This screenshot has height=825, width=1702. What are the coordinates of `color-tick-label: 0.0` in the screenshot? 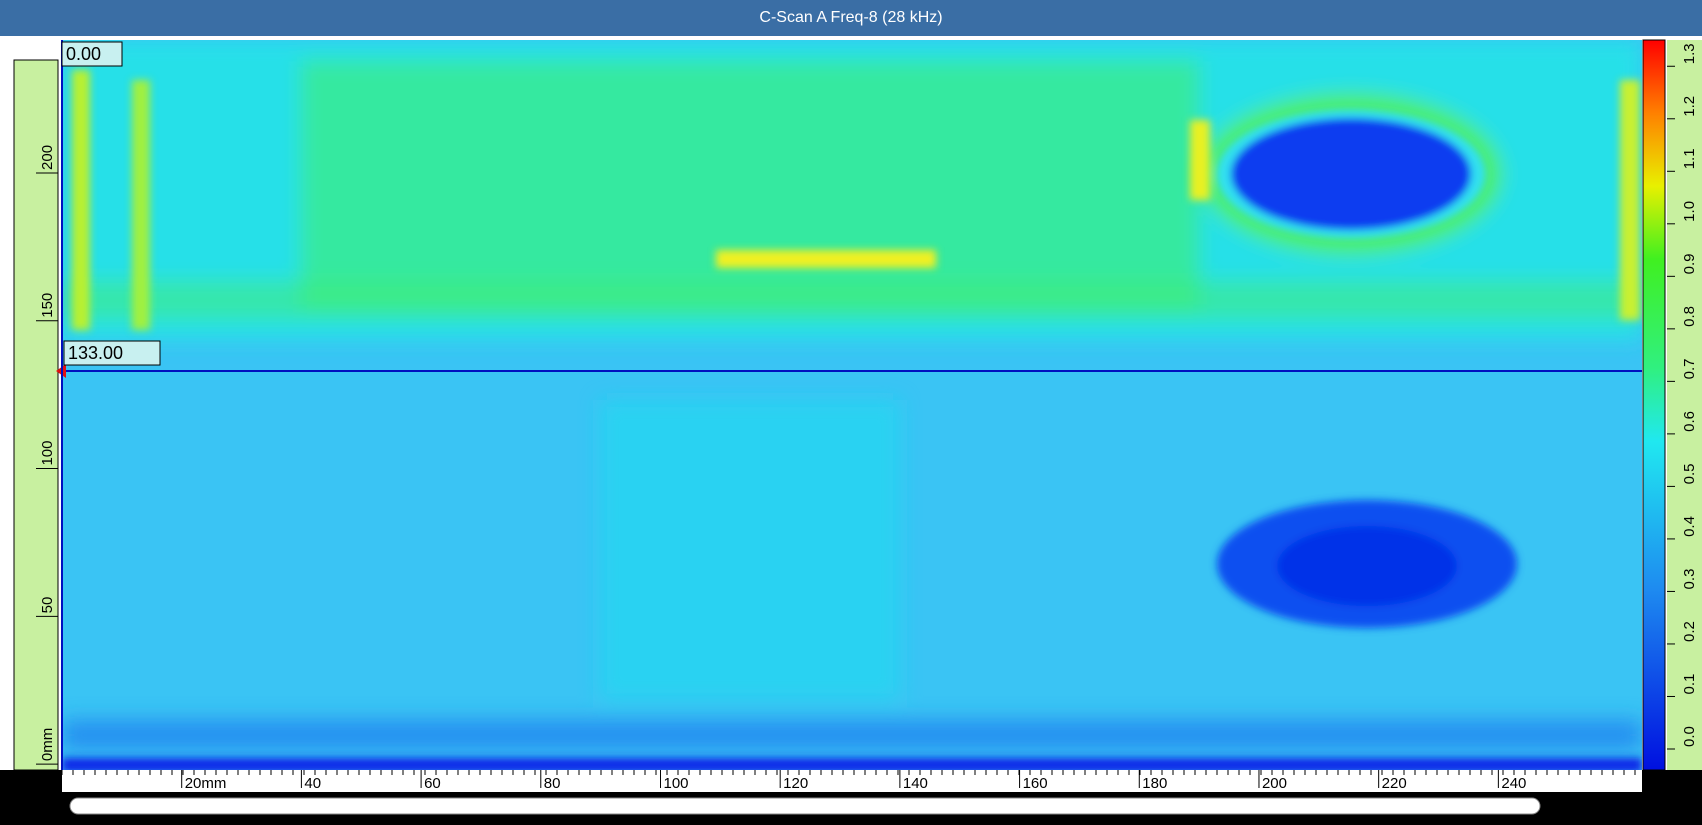 It's located at (1689, 736).